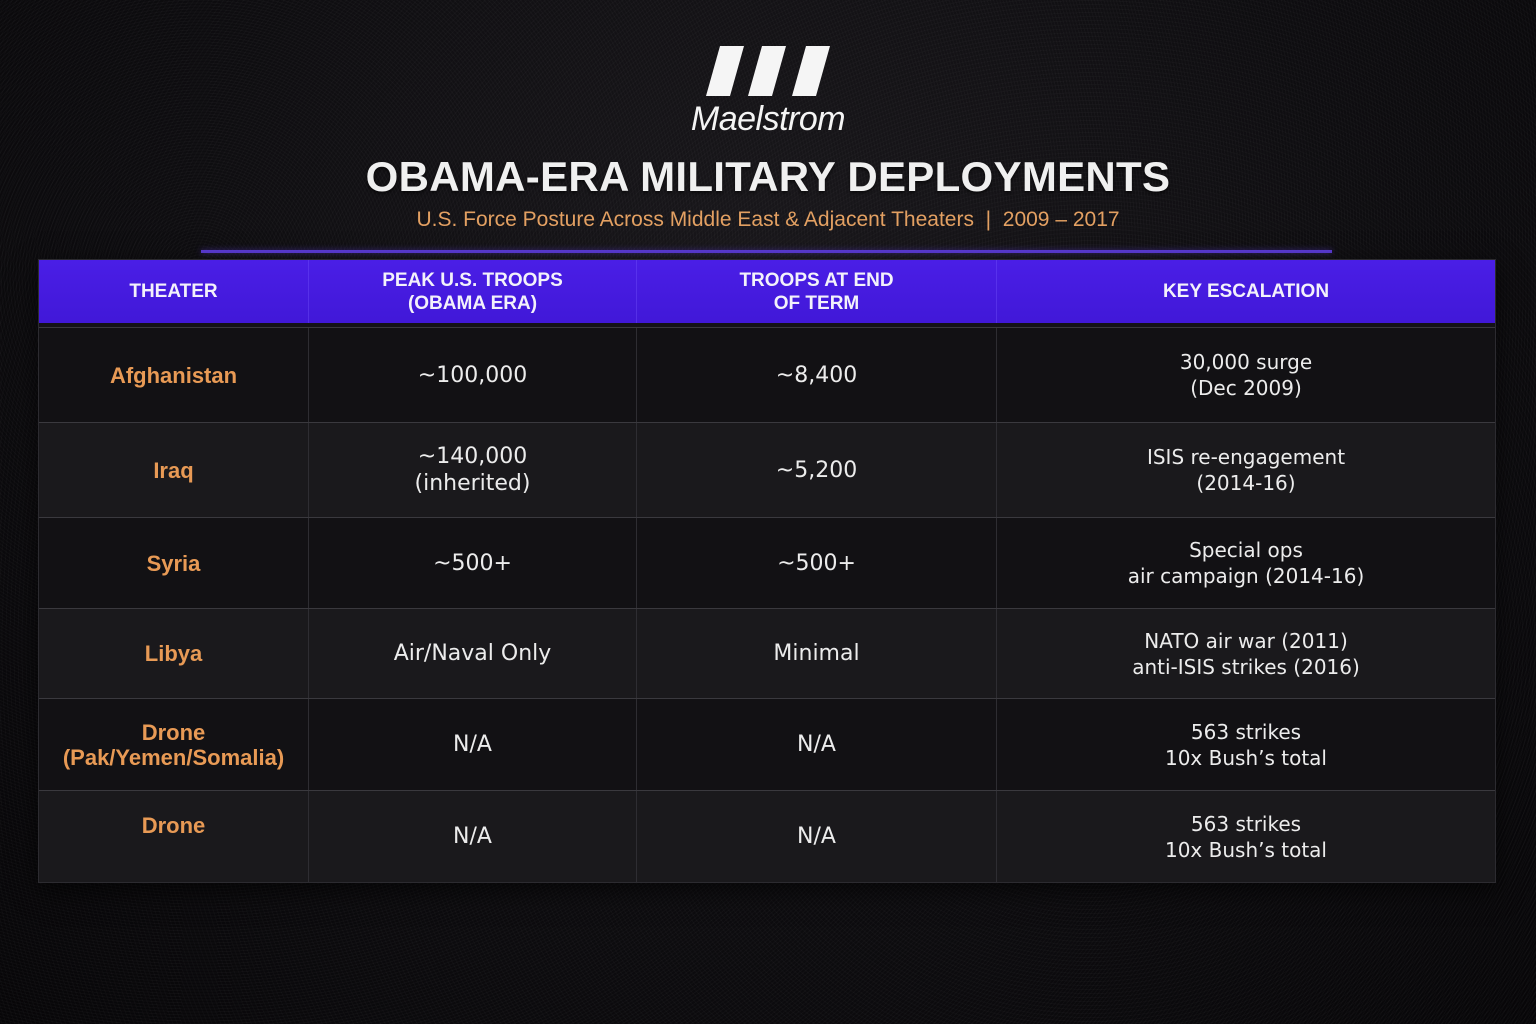  What do you see at coordinates (1246, 388) in the screenshot?
I see `escalation-detail: (Dec 2009)` at bounding box center [1246, 388].